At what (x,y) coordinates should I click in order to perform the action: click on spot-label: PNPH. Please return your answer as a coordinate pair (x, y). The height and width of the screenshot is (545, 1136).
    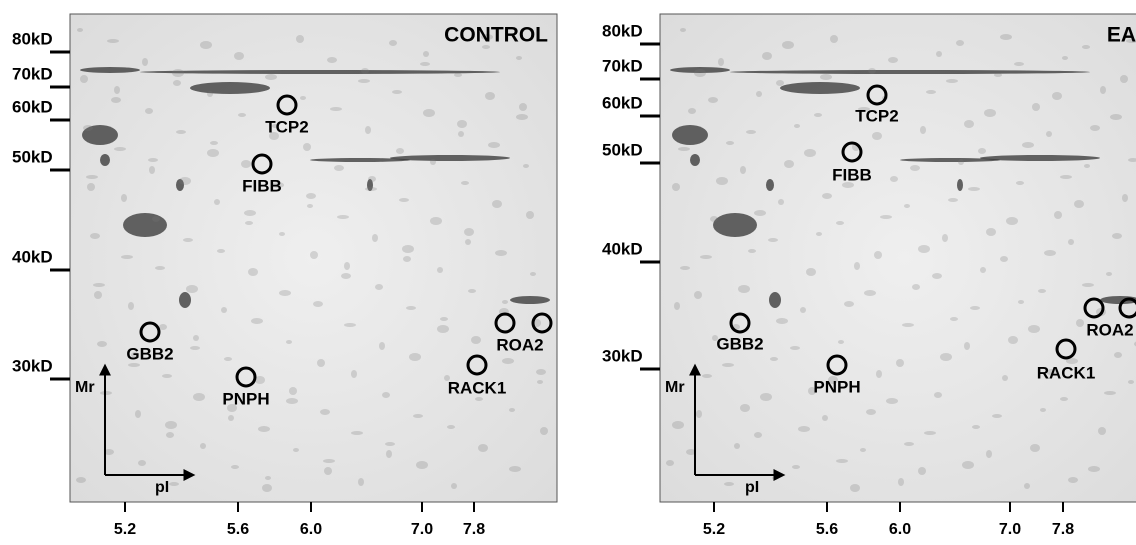
    Looking at the image, I should click on (836, 386).